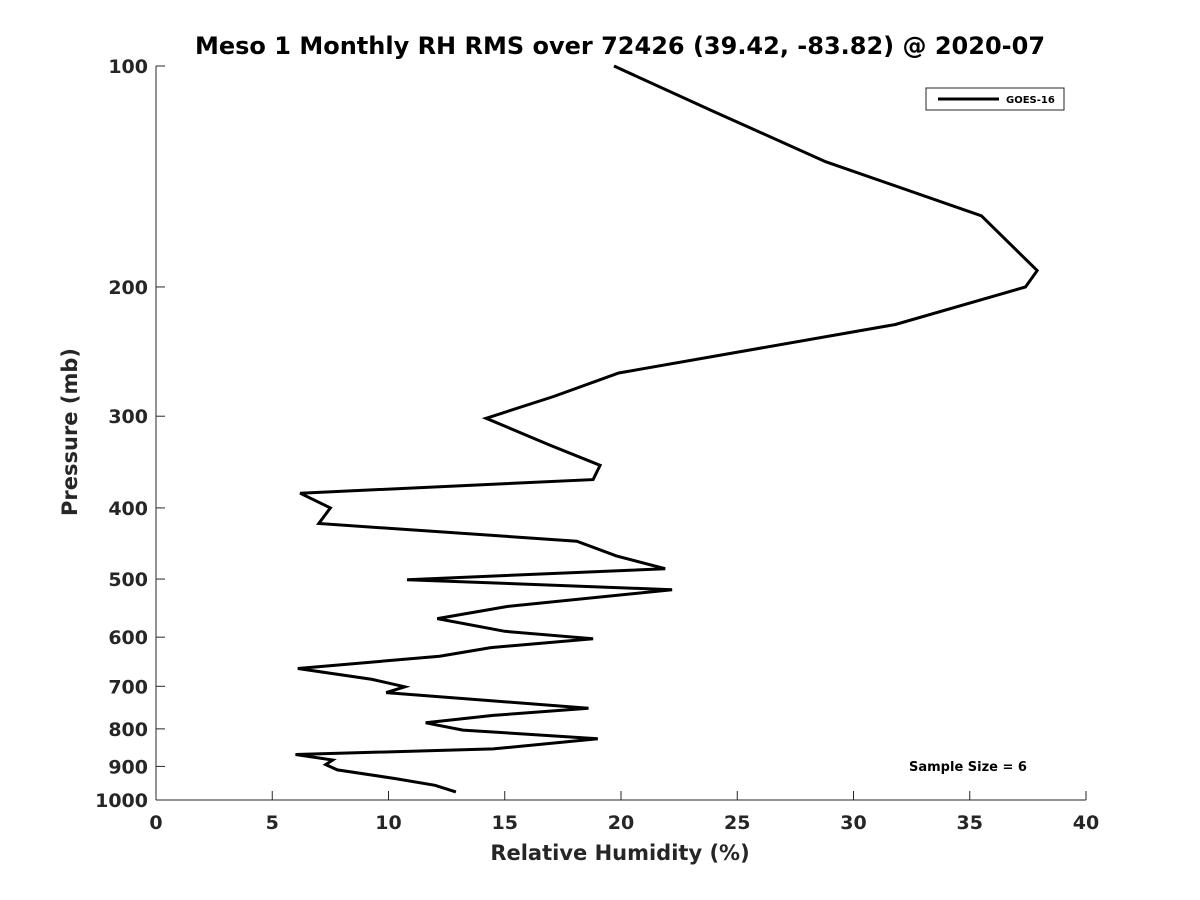 This screenshot has height=900, width=1200. What do you see at coordinates (128, 638) in the screenshot?
I see `y-tick-label: 600` at bounding box center [128, 638].